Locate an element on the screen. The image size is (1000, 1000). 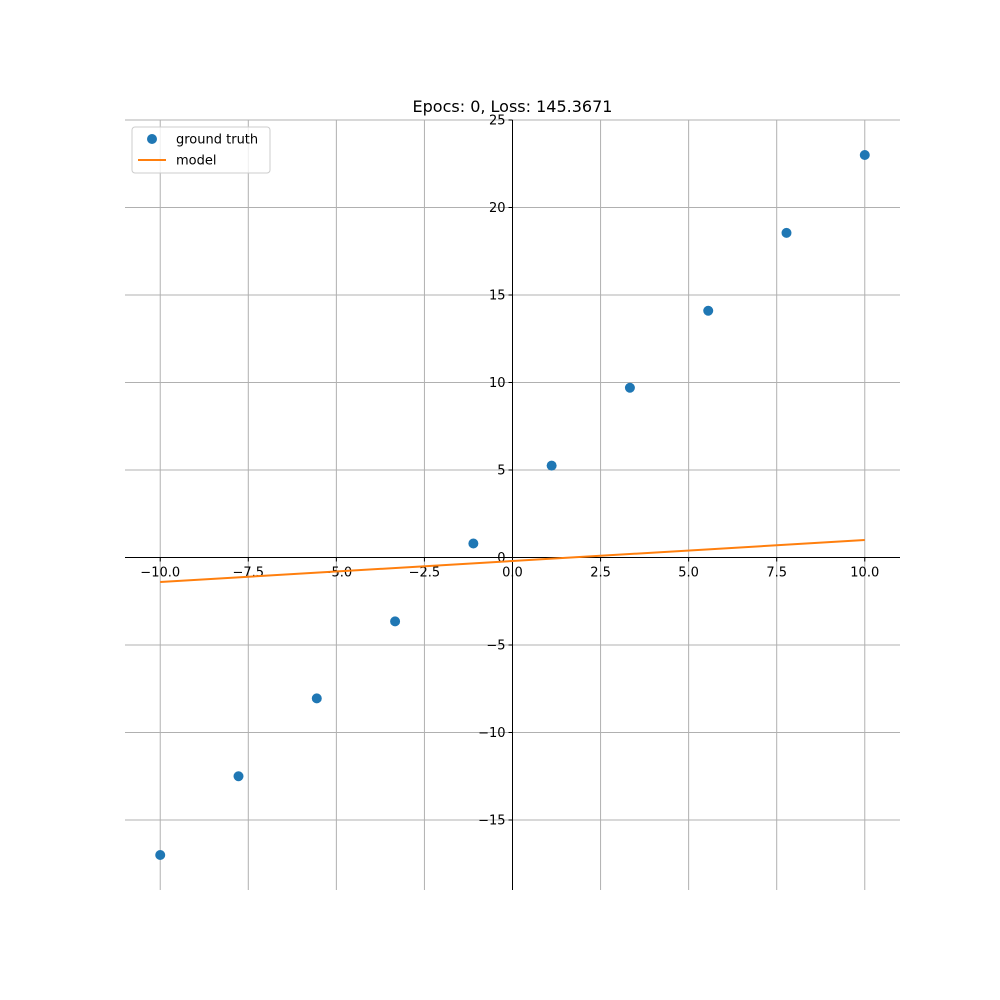
legend-box is located at coordinates (201, 150).